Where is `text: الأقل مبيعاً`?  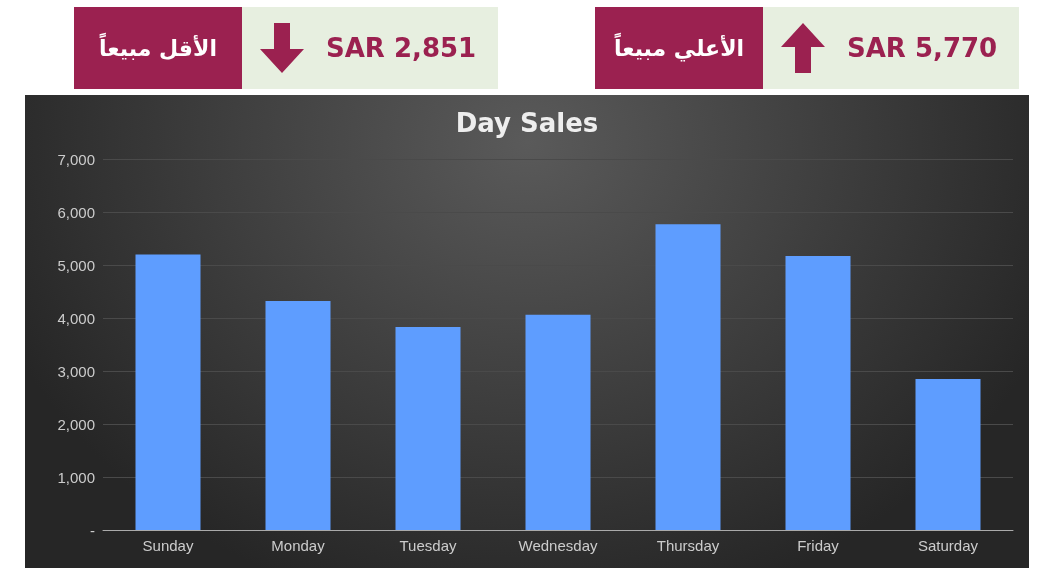
text: الأقل مبيعاً is located at coordinates (158, 48).